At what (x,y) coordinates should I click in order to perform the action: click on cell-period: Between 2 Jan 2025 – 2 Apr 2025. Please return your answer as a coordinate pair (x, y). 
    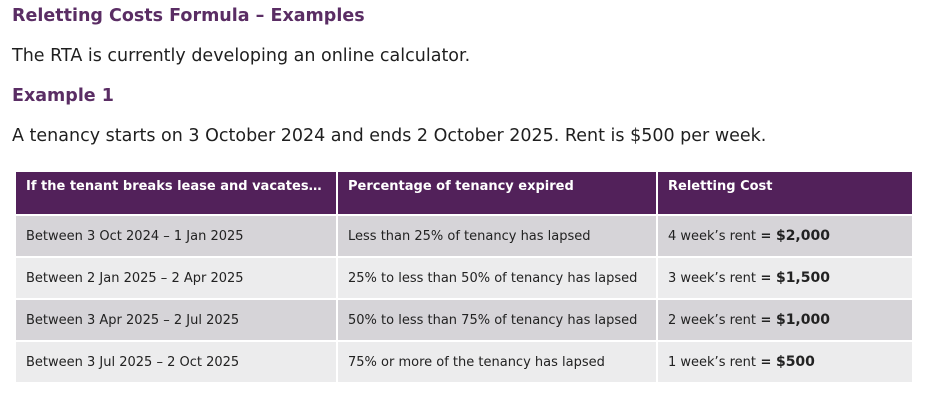
    Looking at the image, I should click on (177, 279).